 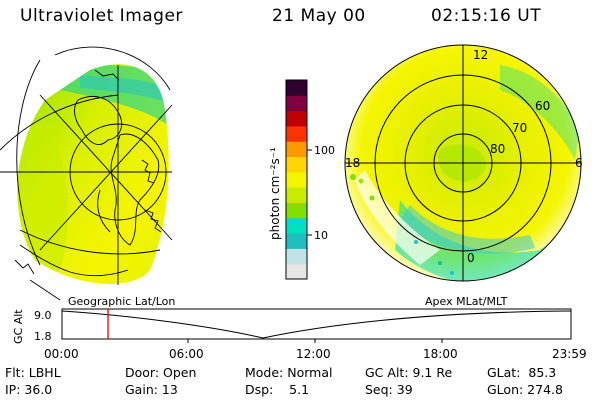 I want to click on apex-caption: Apex MLat/MLT, so click(x=466, y=301).